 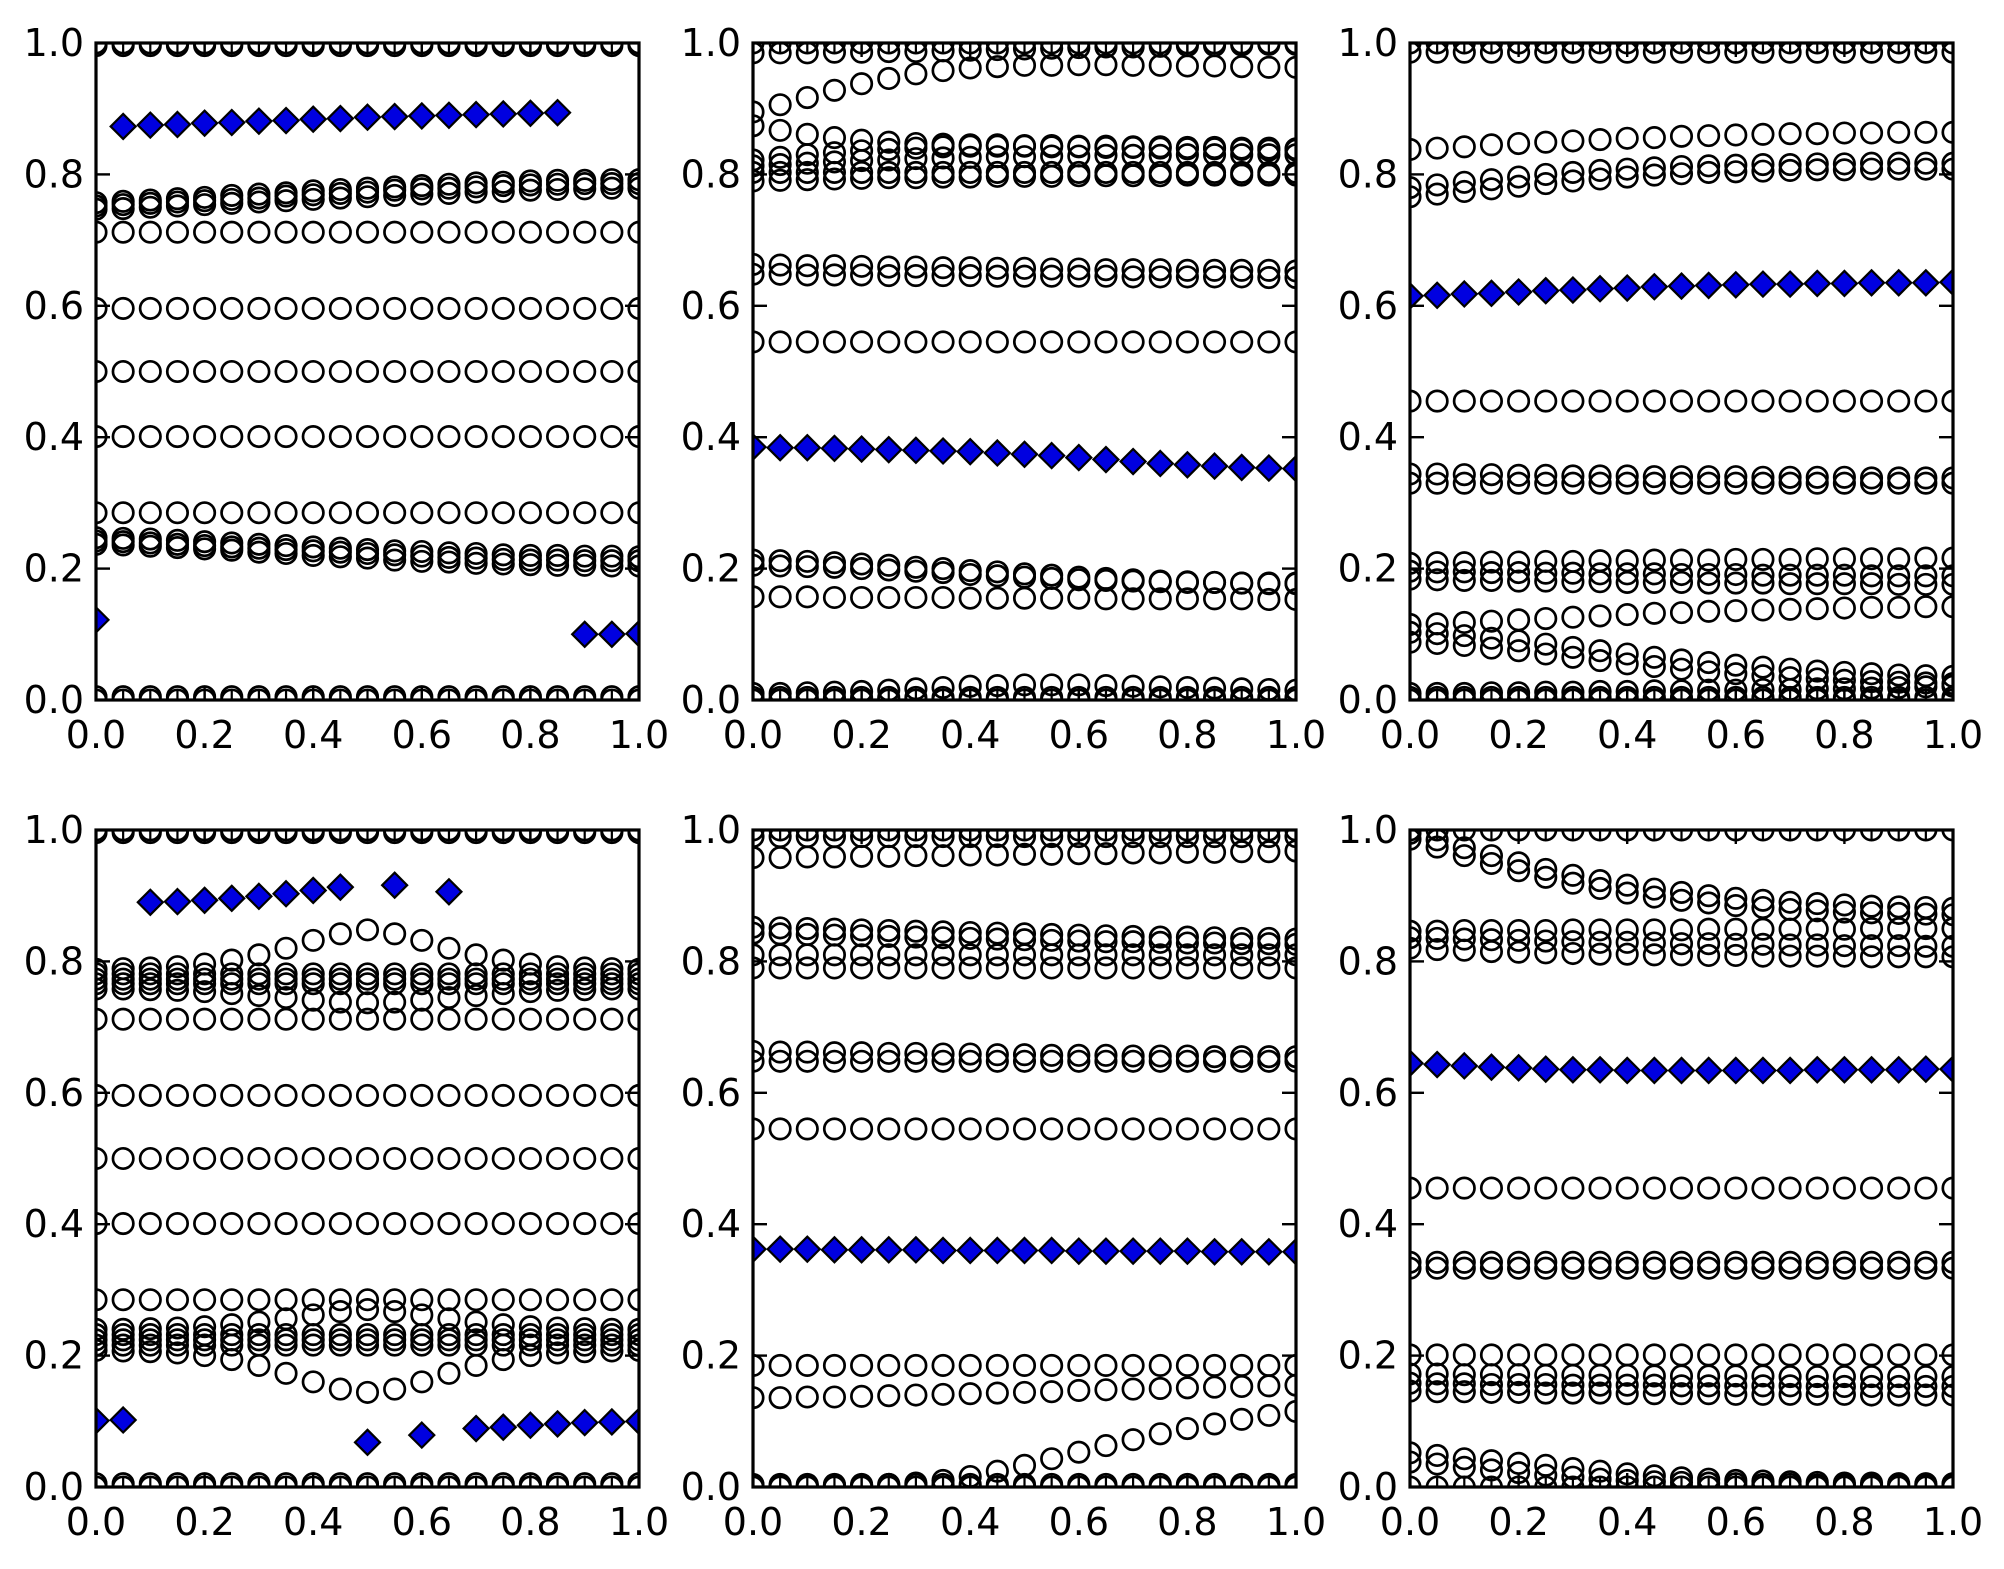 I want to click on y-tick-label: 0.2, so click(x=54, y=569).